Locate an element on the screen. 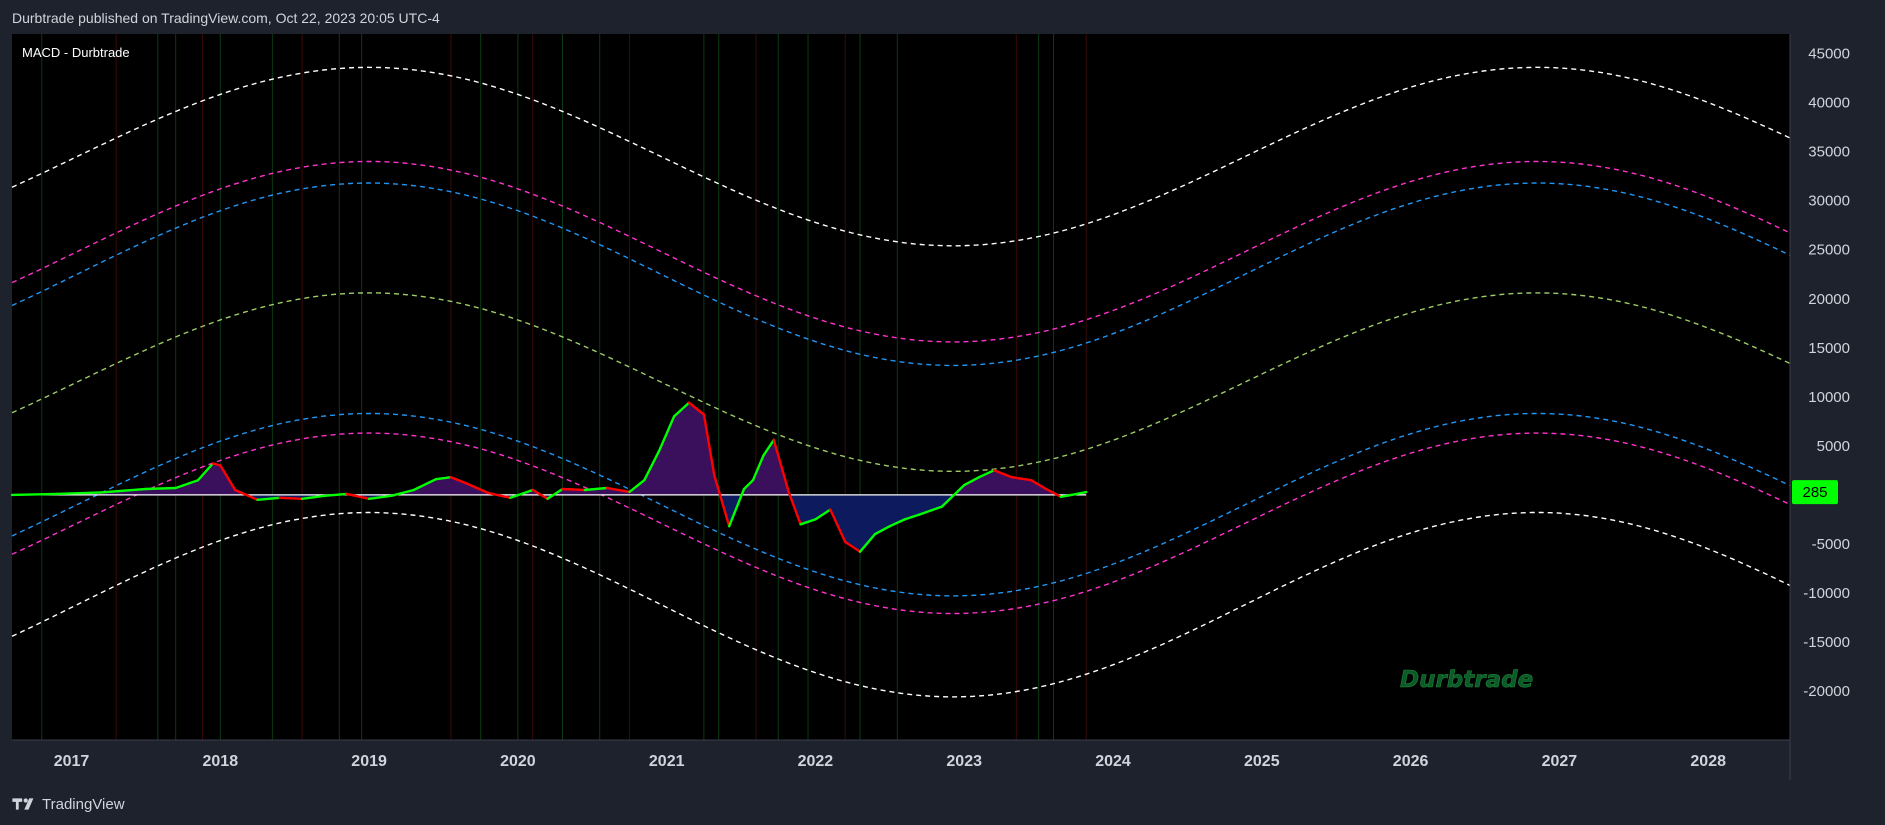 This screenshot has width=1885, height=825. macd-line is located at coordinates (549, 477).